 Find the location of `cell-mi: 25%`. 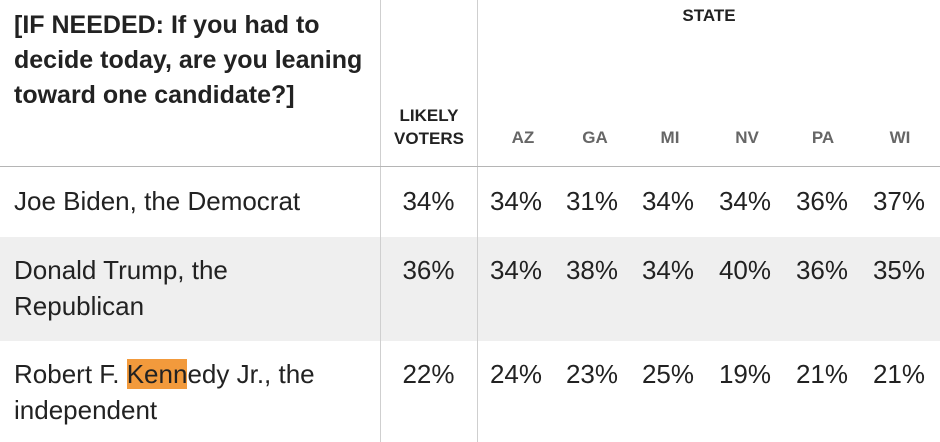

cell-mi: 25% is located at coordinates (668, 374).